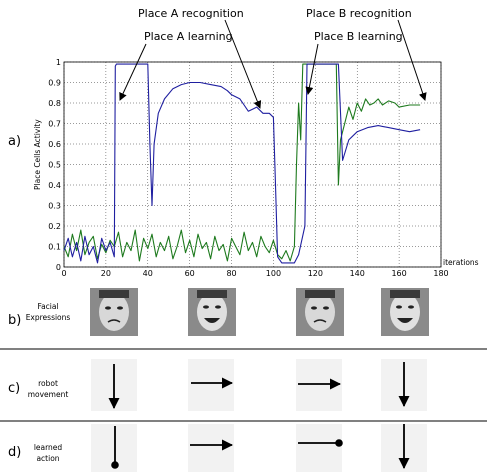 The image size is (487, 472). I want to click on panel-label-c: c), so click(14, 388).